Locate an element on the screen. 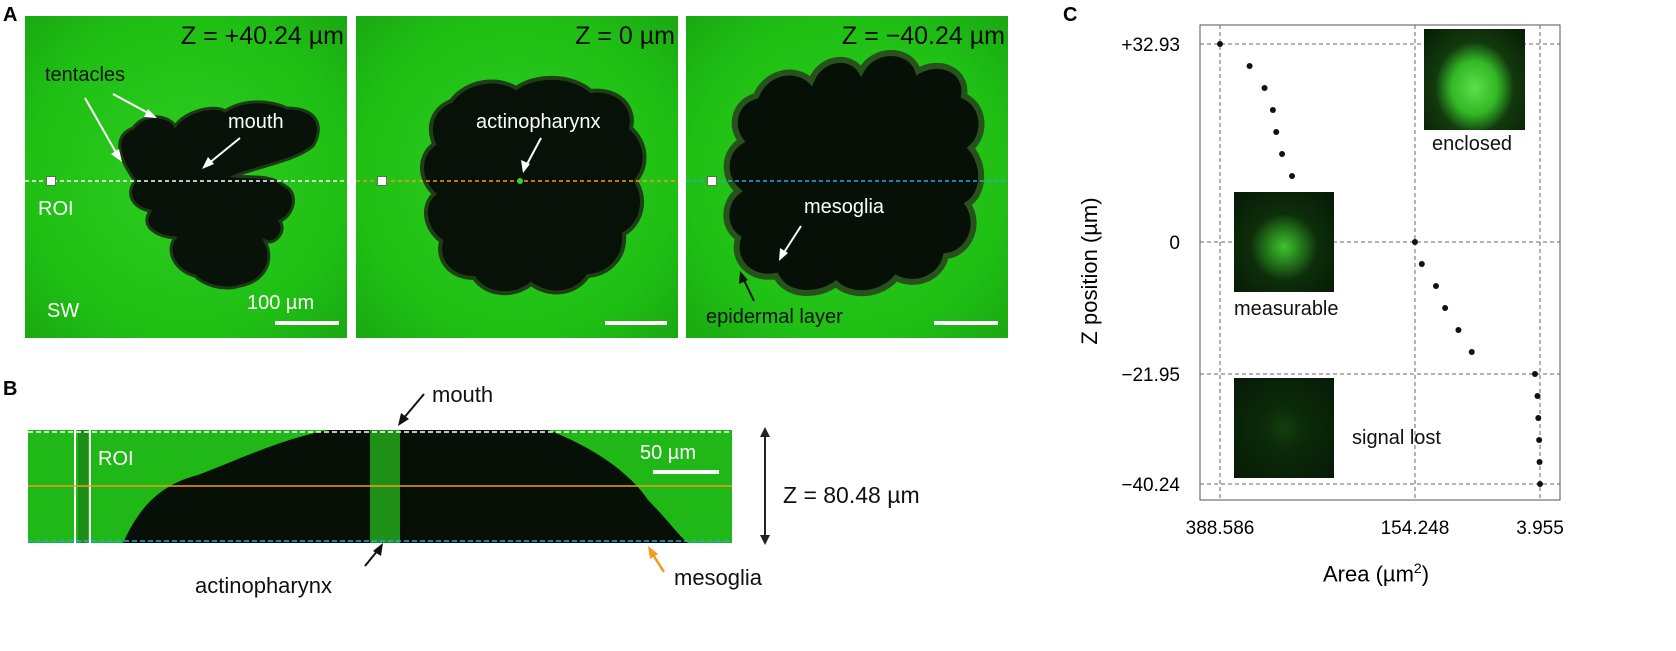 The width and height of the screenshot is (1676, 651). z-label-top: Z = +40.24 µm is located at coordinates (262, 36).